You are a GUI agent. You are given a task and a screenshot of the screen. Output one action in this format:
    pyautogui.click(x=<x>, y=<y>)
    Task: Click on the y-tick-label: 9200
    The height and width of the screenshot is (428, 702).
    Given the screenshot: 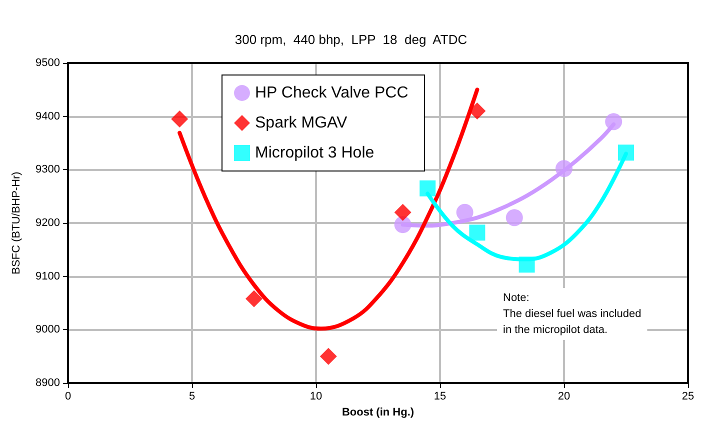 What is the action you would take?
    pyautogui.click(x=48, y=223)
    